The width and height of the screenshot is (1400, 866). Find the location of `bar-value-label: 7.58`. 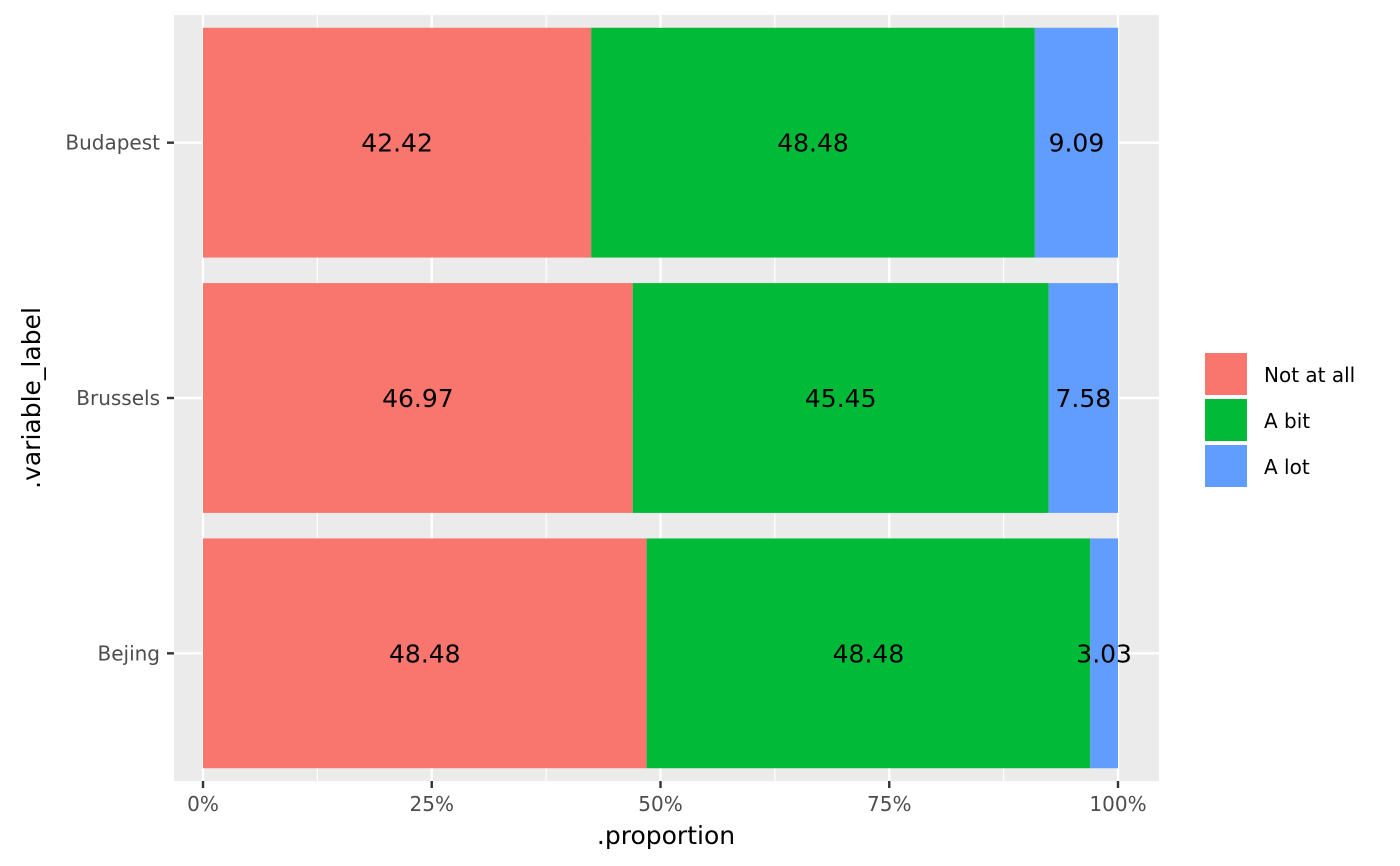

bar-value-label: 7.58 is located at coordinates (1083, 398).